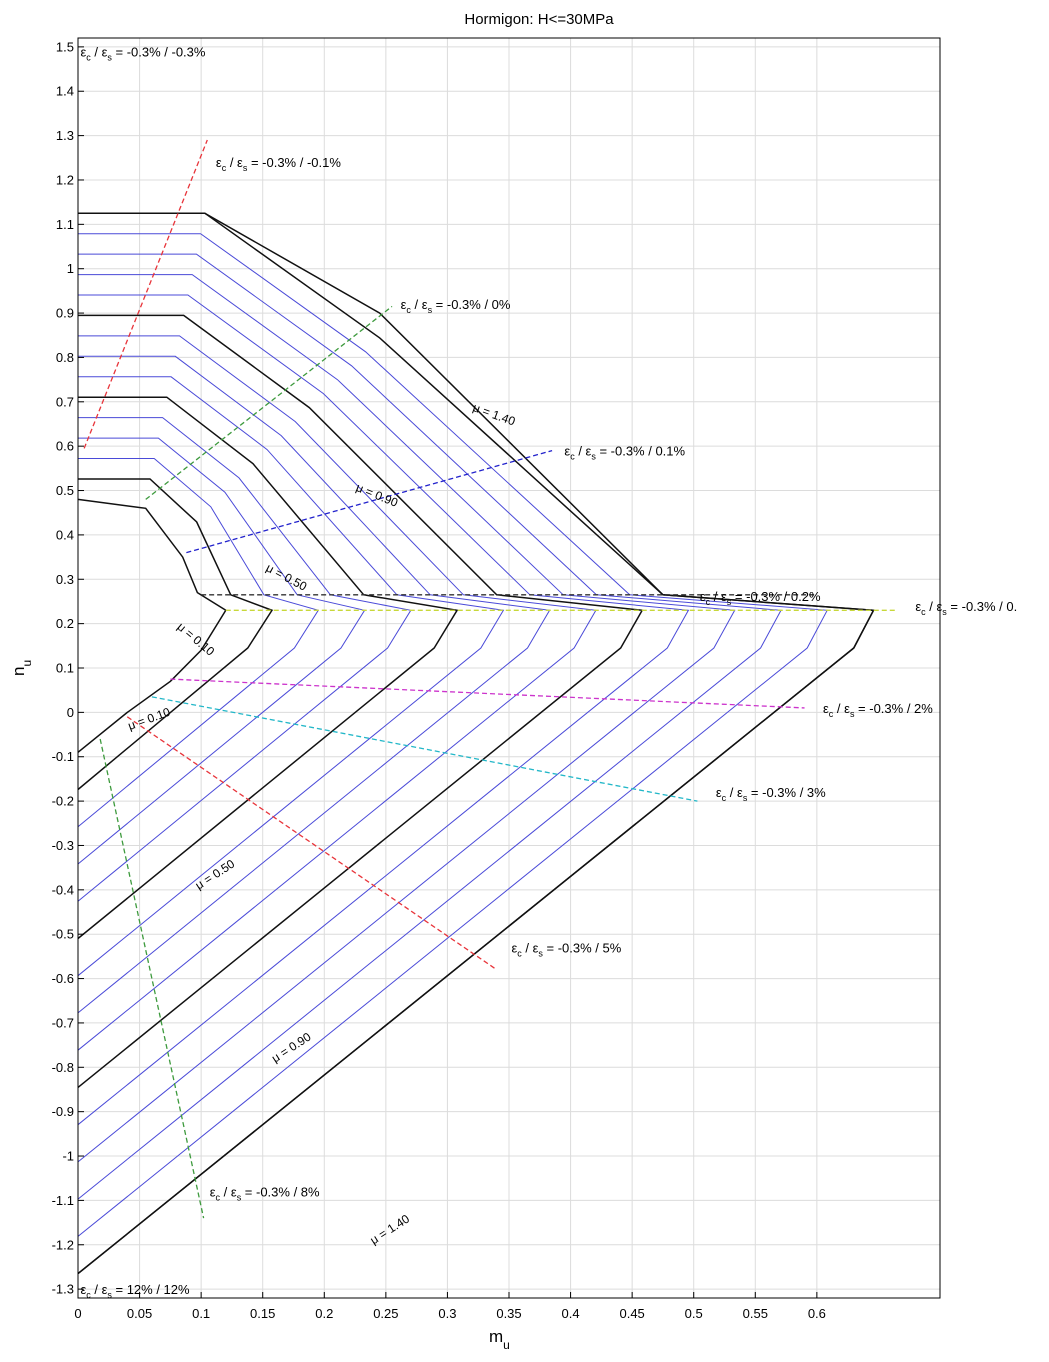  I want to click on y-tick-label: -0.9, so click(63, 1111).